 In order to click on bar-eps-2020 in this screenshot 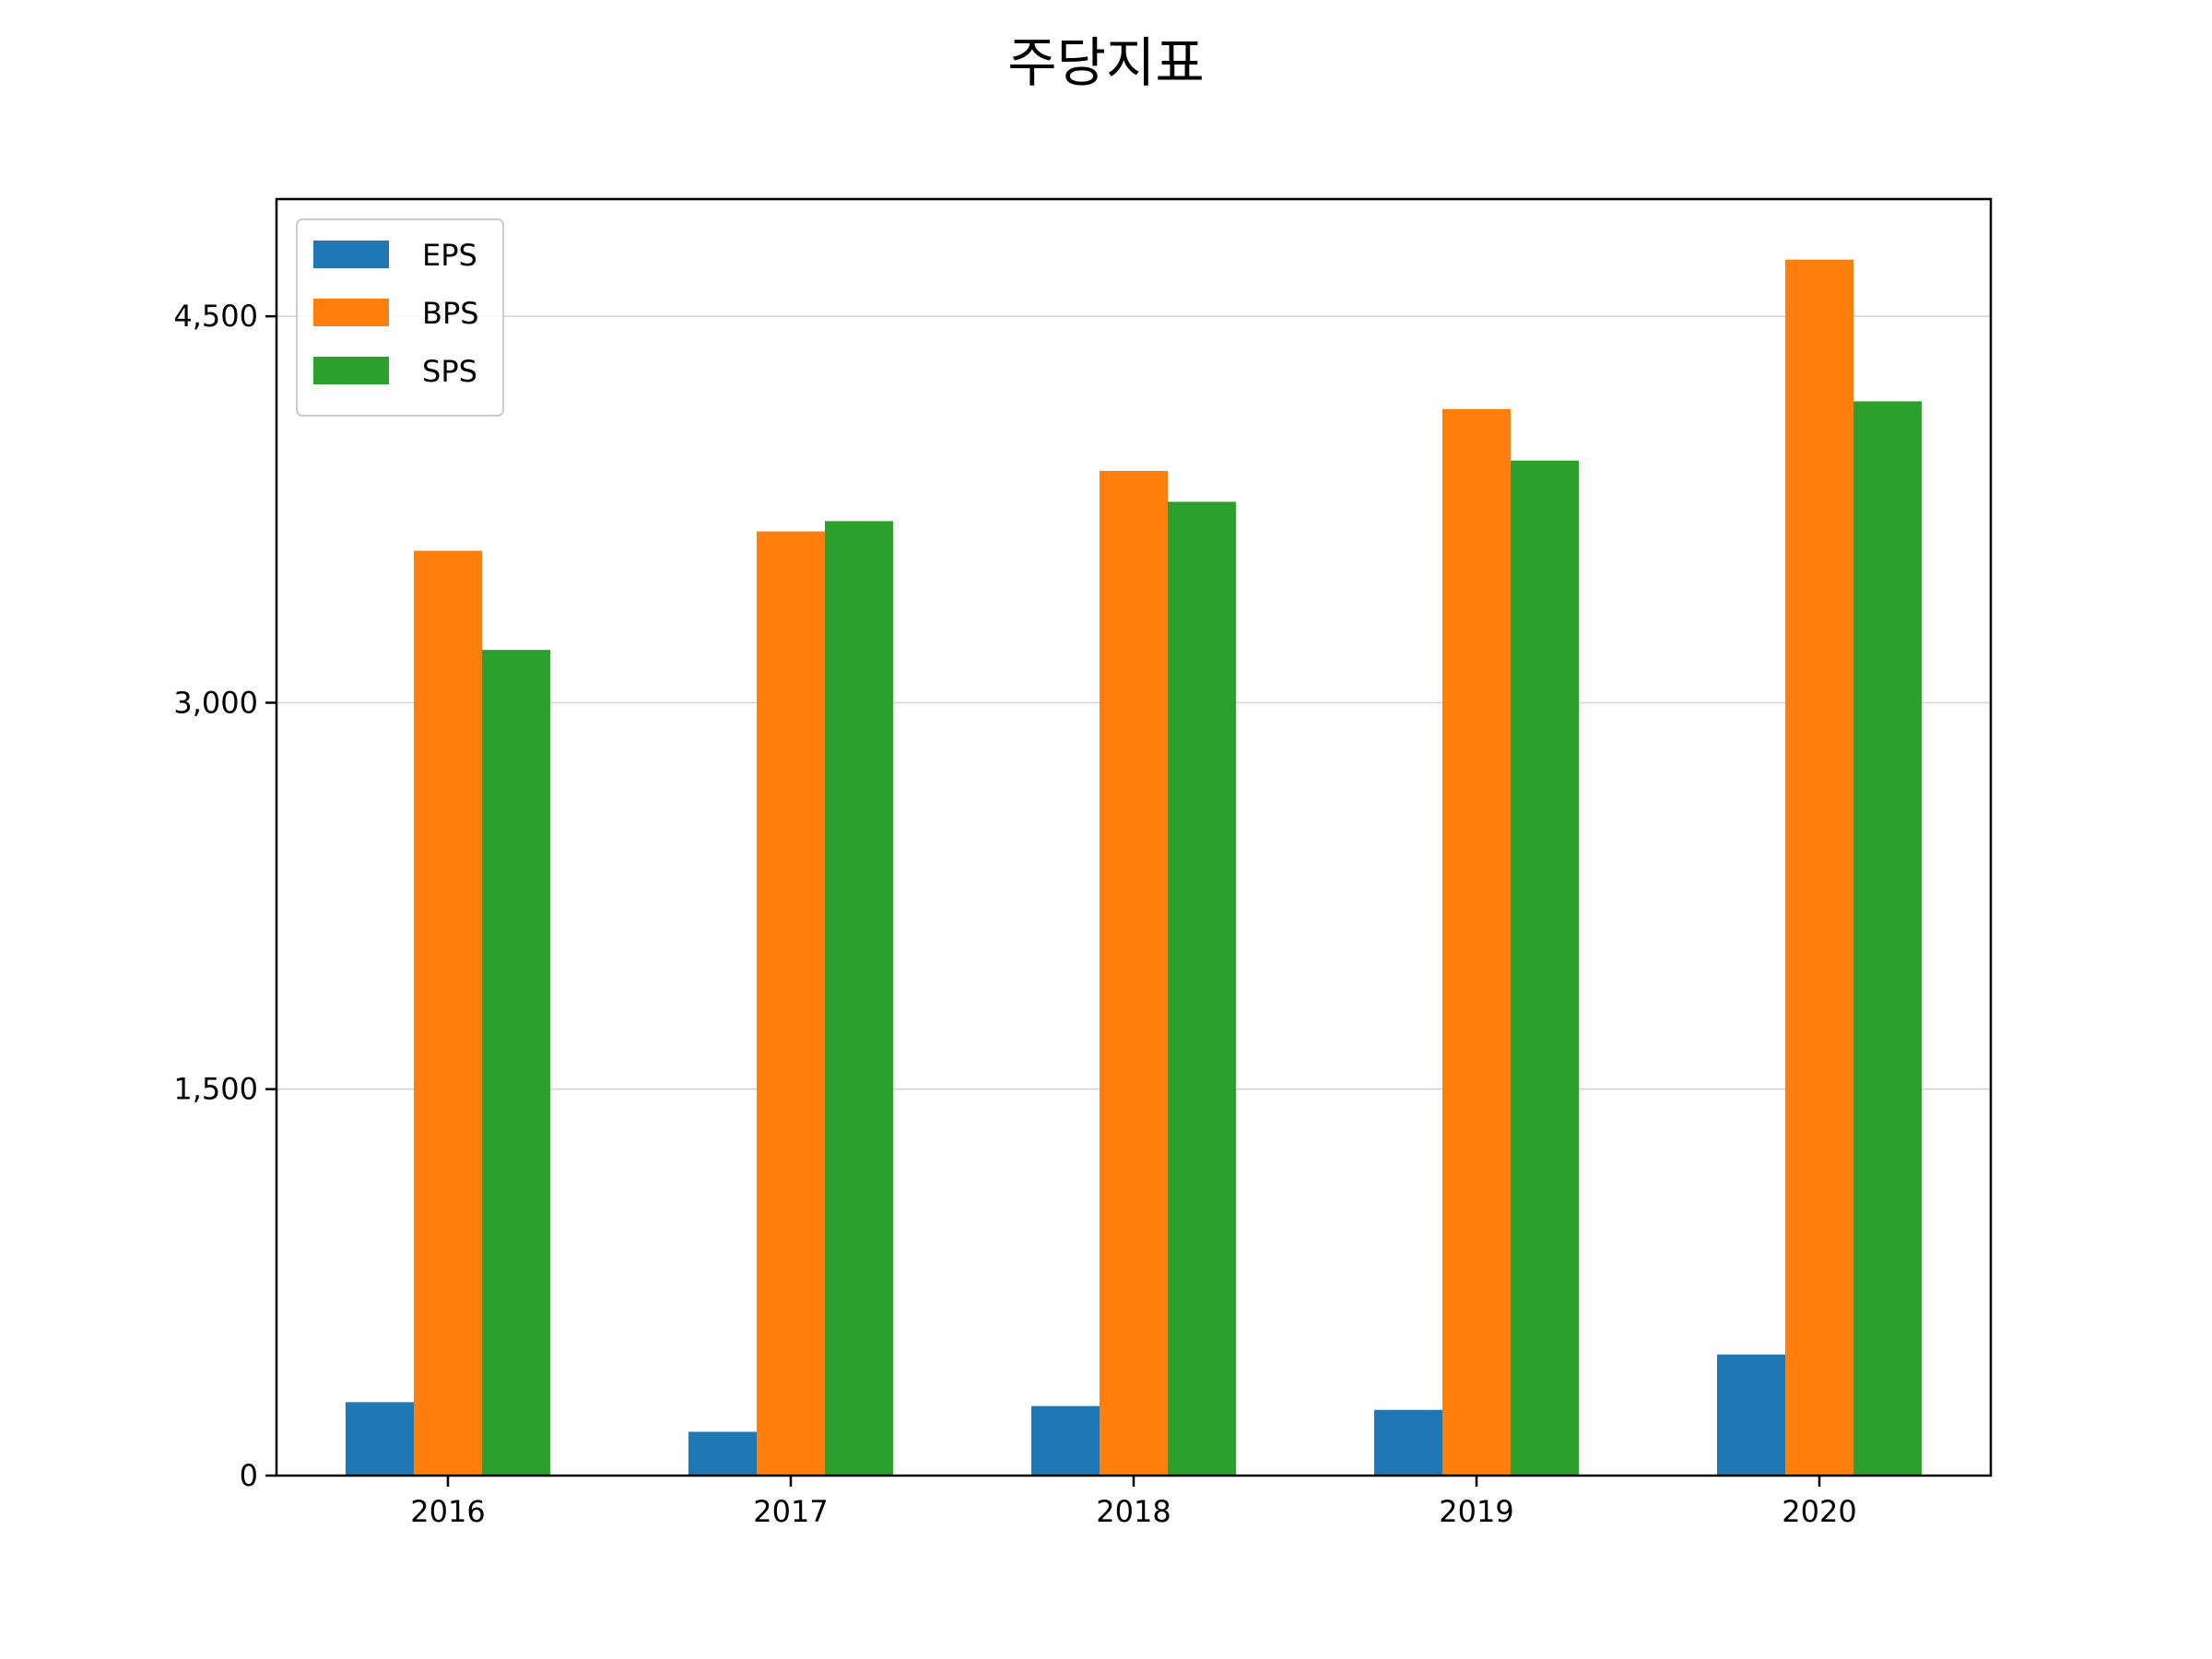, I will do `click(1751, 1415)`.